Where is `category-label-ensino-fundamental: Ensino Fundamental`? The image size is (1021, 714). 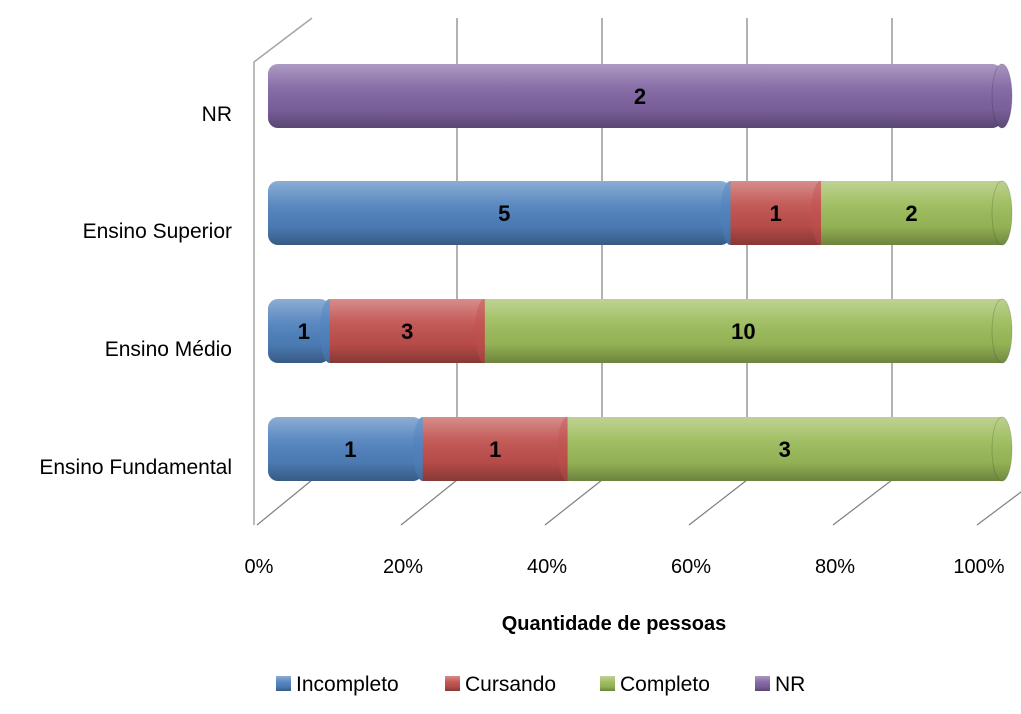 category-label-ensino-fundamental: Ensino Fundamental is located at coordinates (135, 467).